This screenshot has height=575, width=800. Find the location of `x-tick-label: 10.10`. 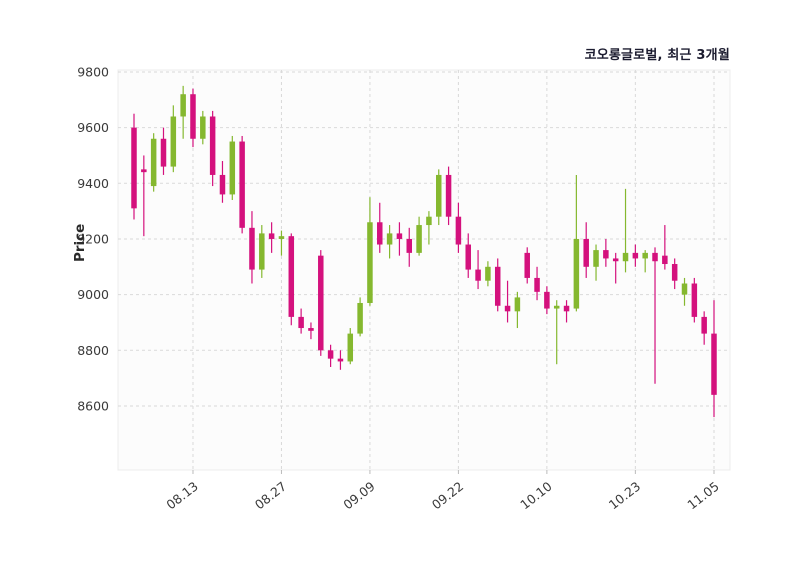

x-tick-label: 10.10 is located at coordinates (535, 496).